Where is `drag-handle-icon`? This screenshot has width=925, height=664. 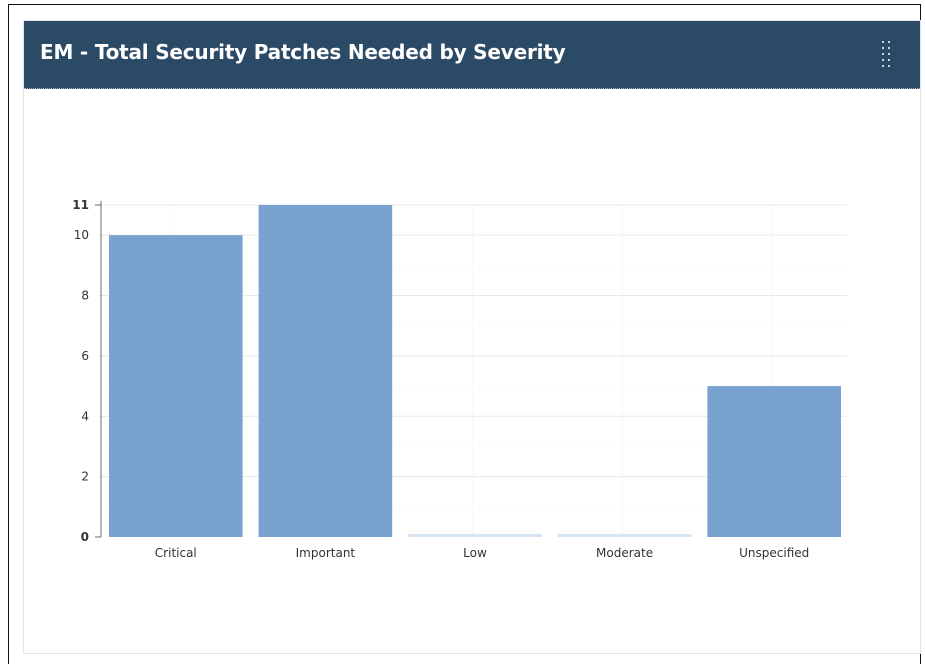 drag-handle-icon is located at coordinates (888, 56).